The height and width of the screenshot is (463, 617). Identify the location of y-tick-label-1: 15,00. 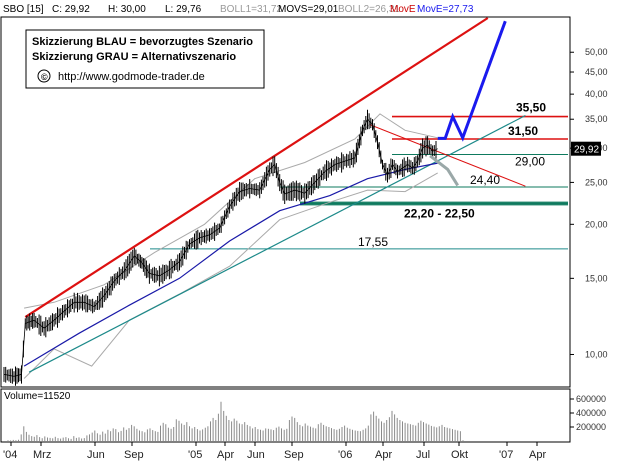
(596, 278).